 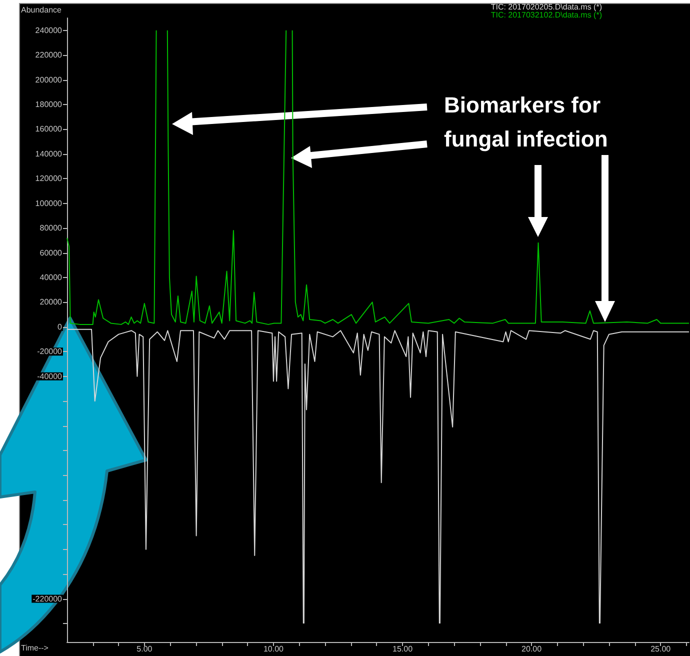 What do you see at coordinates (49, 104) in the screenshot?
I see `y-tick-label: 180000` at bounding box center [49, 104].